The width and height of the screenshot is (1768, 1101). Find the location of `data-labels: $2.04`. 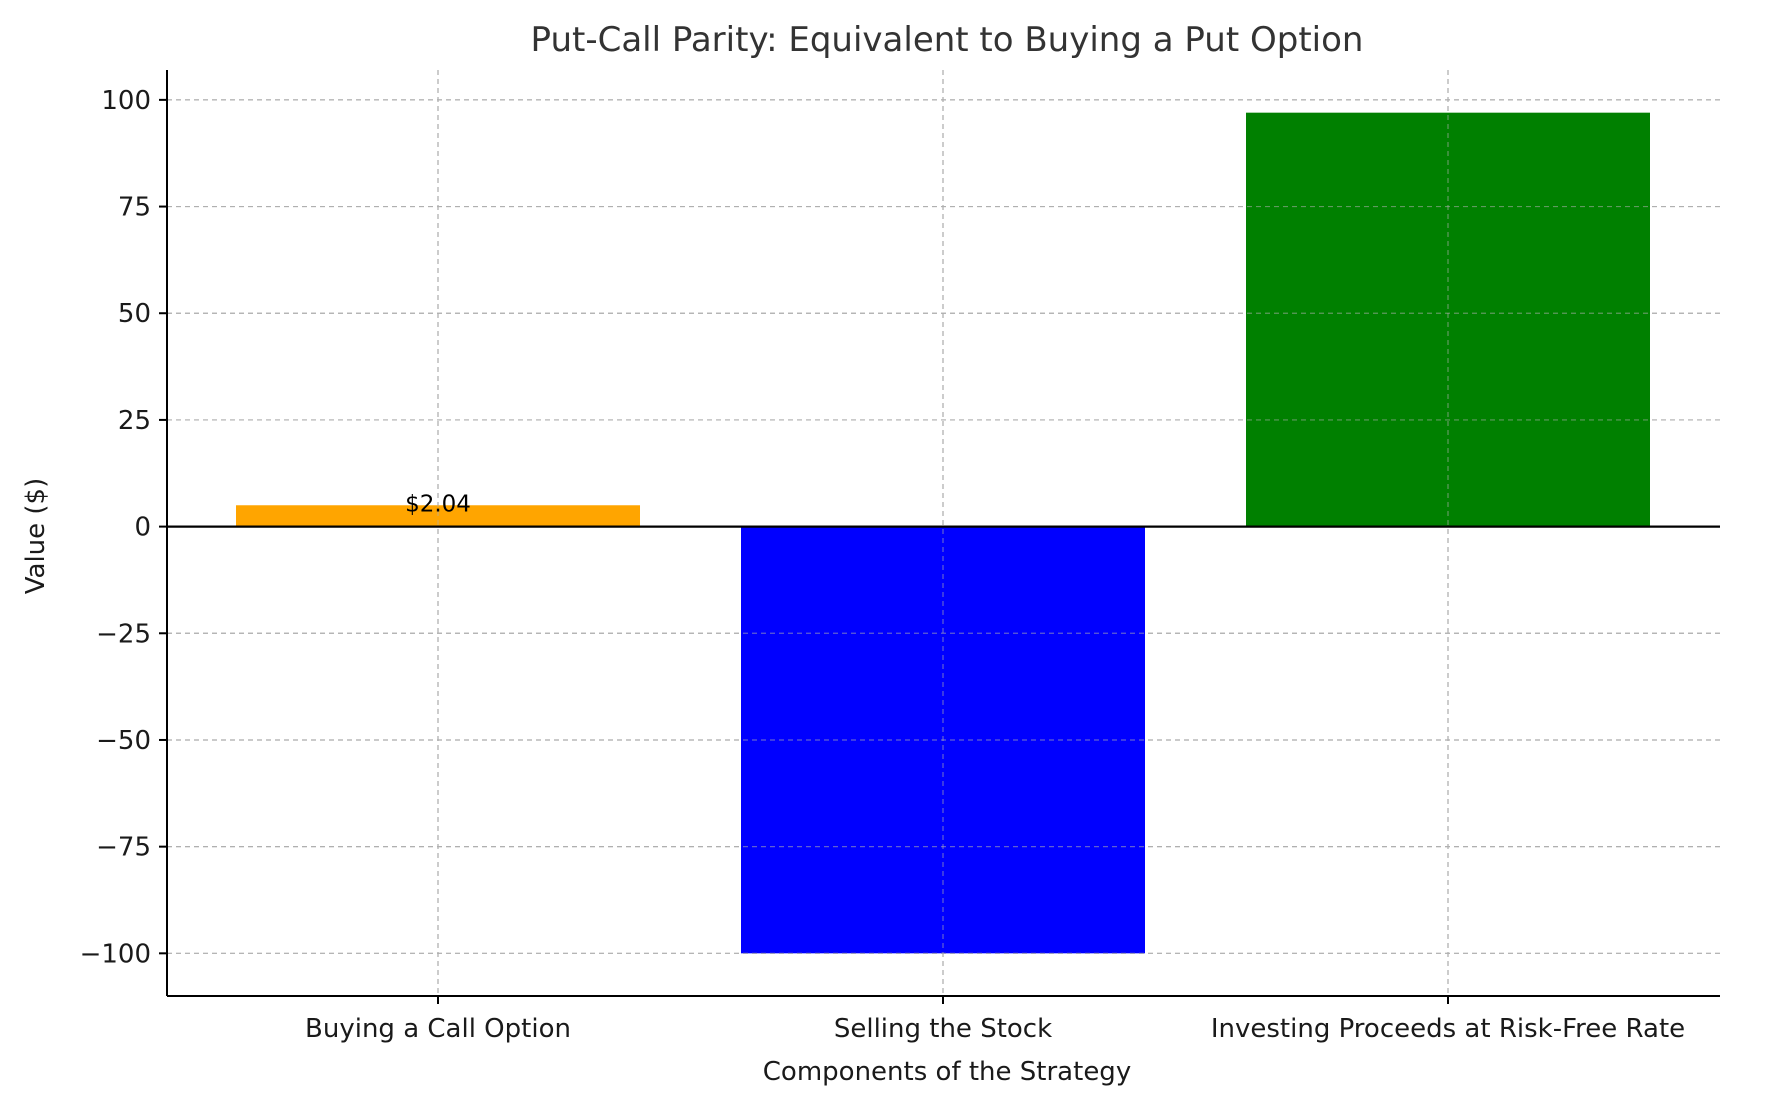

data-labels: $2.04 is located at coordinates (438, 504).